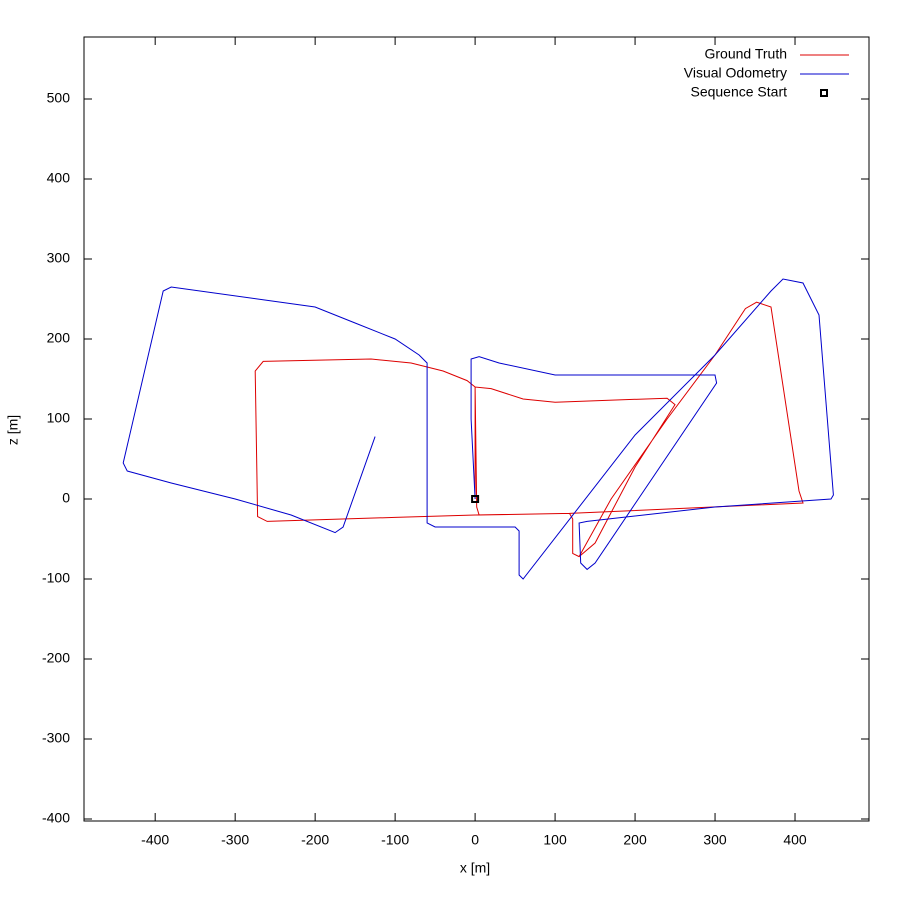 This screenshot has width=900, height=900. I want to click on y-tick-label: 500, so click(59, 98).